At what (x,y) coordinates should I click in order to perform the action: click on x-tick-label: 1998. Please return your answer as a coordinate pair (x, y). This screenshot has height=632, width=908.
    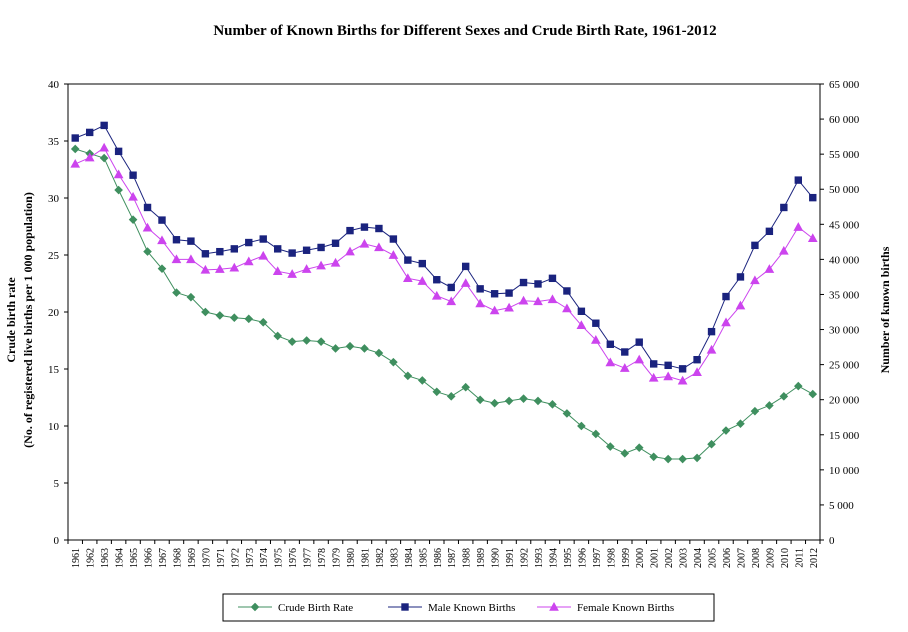
    Looking at the image, I should click on (611, 558).